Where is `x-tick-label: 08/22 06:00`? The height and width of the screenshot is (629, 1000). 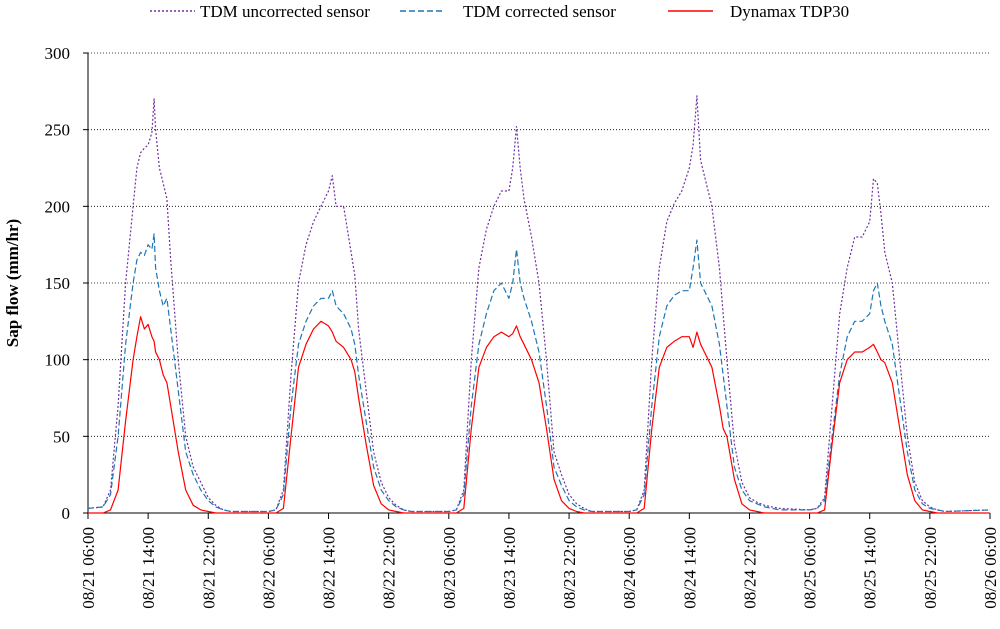 x-tick-label: 08/22 06:00 is located at coordinates (268, 568).